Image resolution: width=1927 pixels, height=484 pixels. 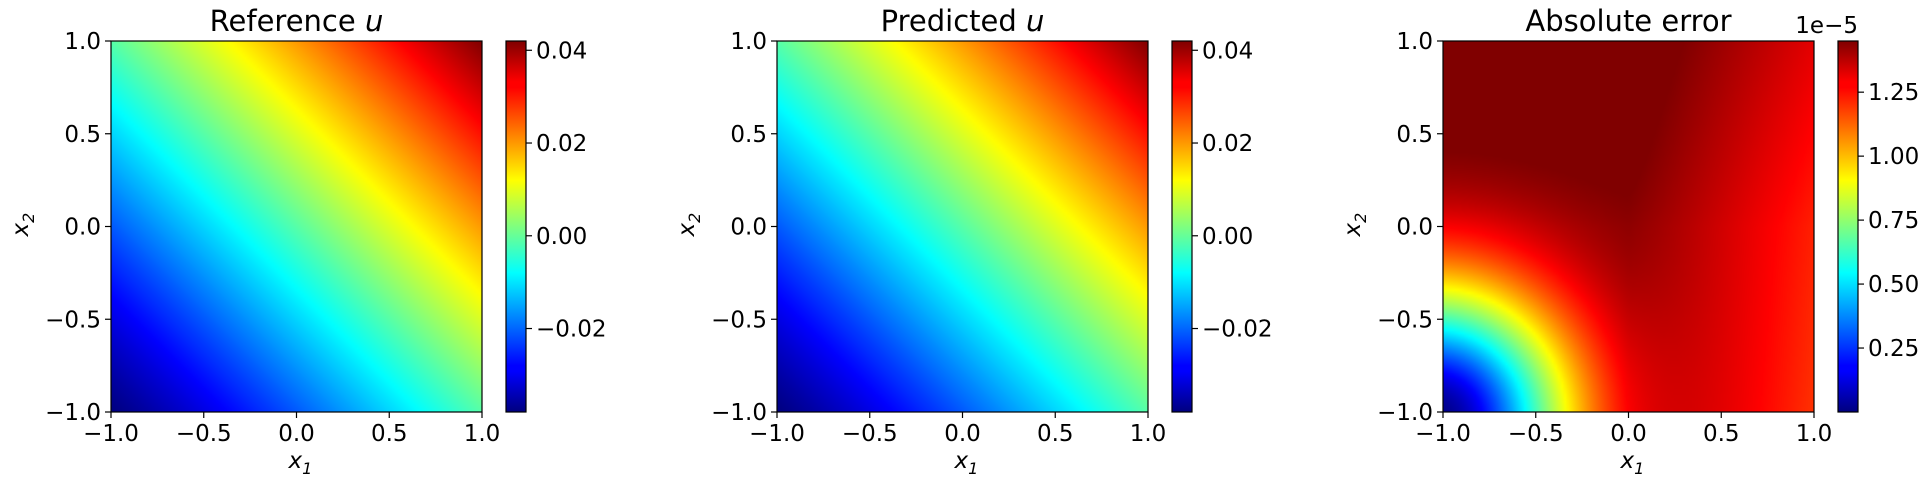 What do you see at coordinates (1826, 26) in the screenshot?
I see `colorbar-offset-text: 1e−5` at bounding box center [1826, 26].